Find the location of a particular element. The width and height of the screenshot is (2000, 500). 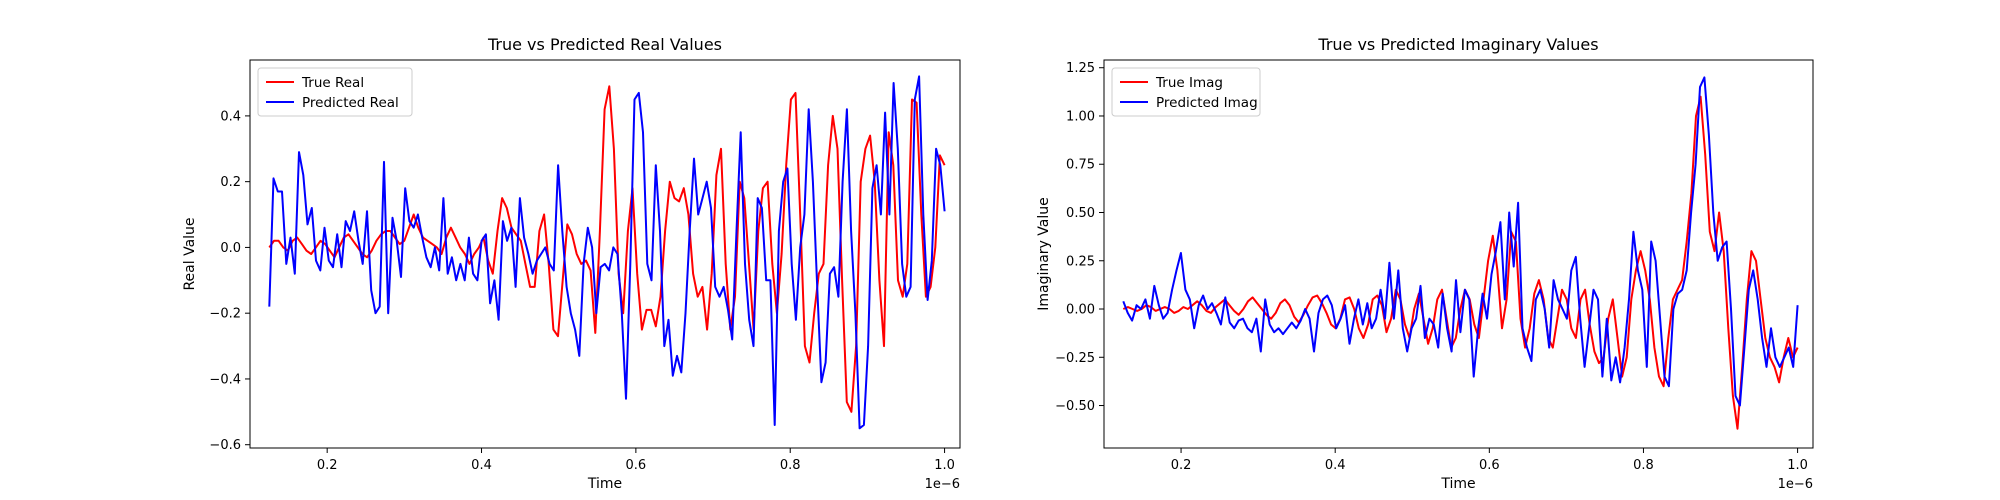

y-tick-label: −0.6 is located at coordinates (225, 445).